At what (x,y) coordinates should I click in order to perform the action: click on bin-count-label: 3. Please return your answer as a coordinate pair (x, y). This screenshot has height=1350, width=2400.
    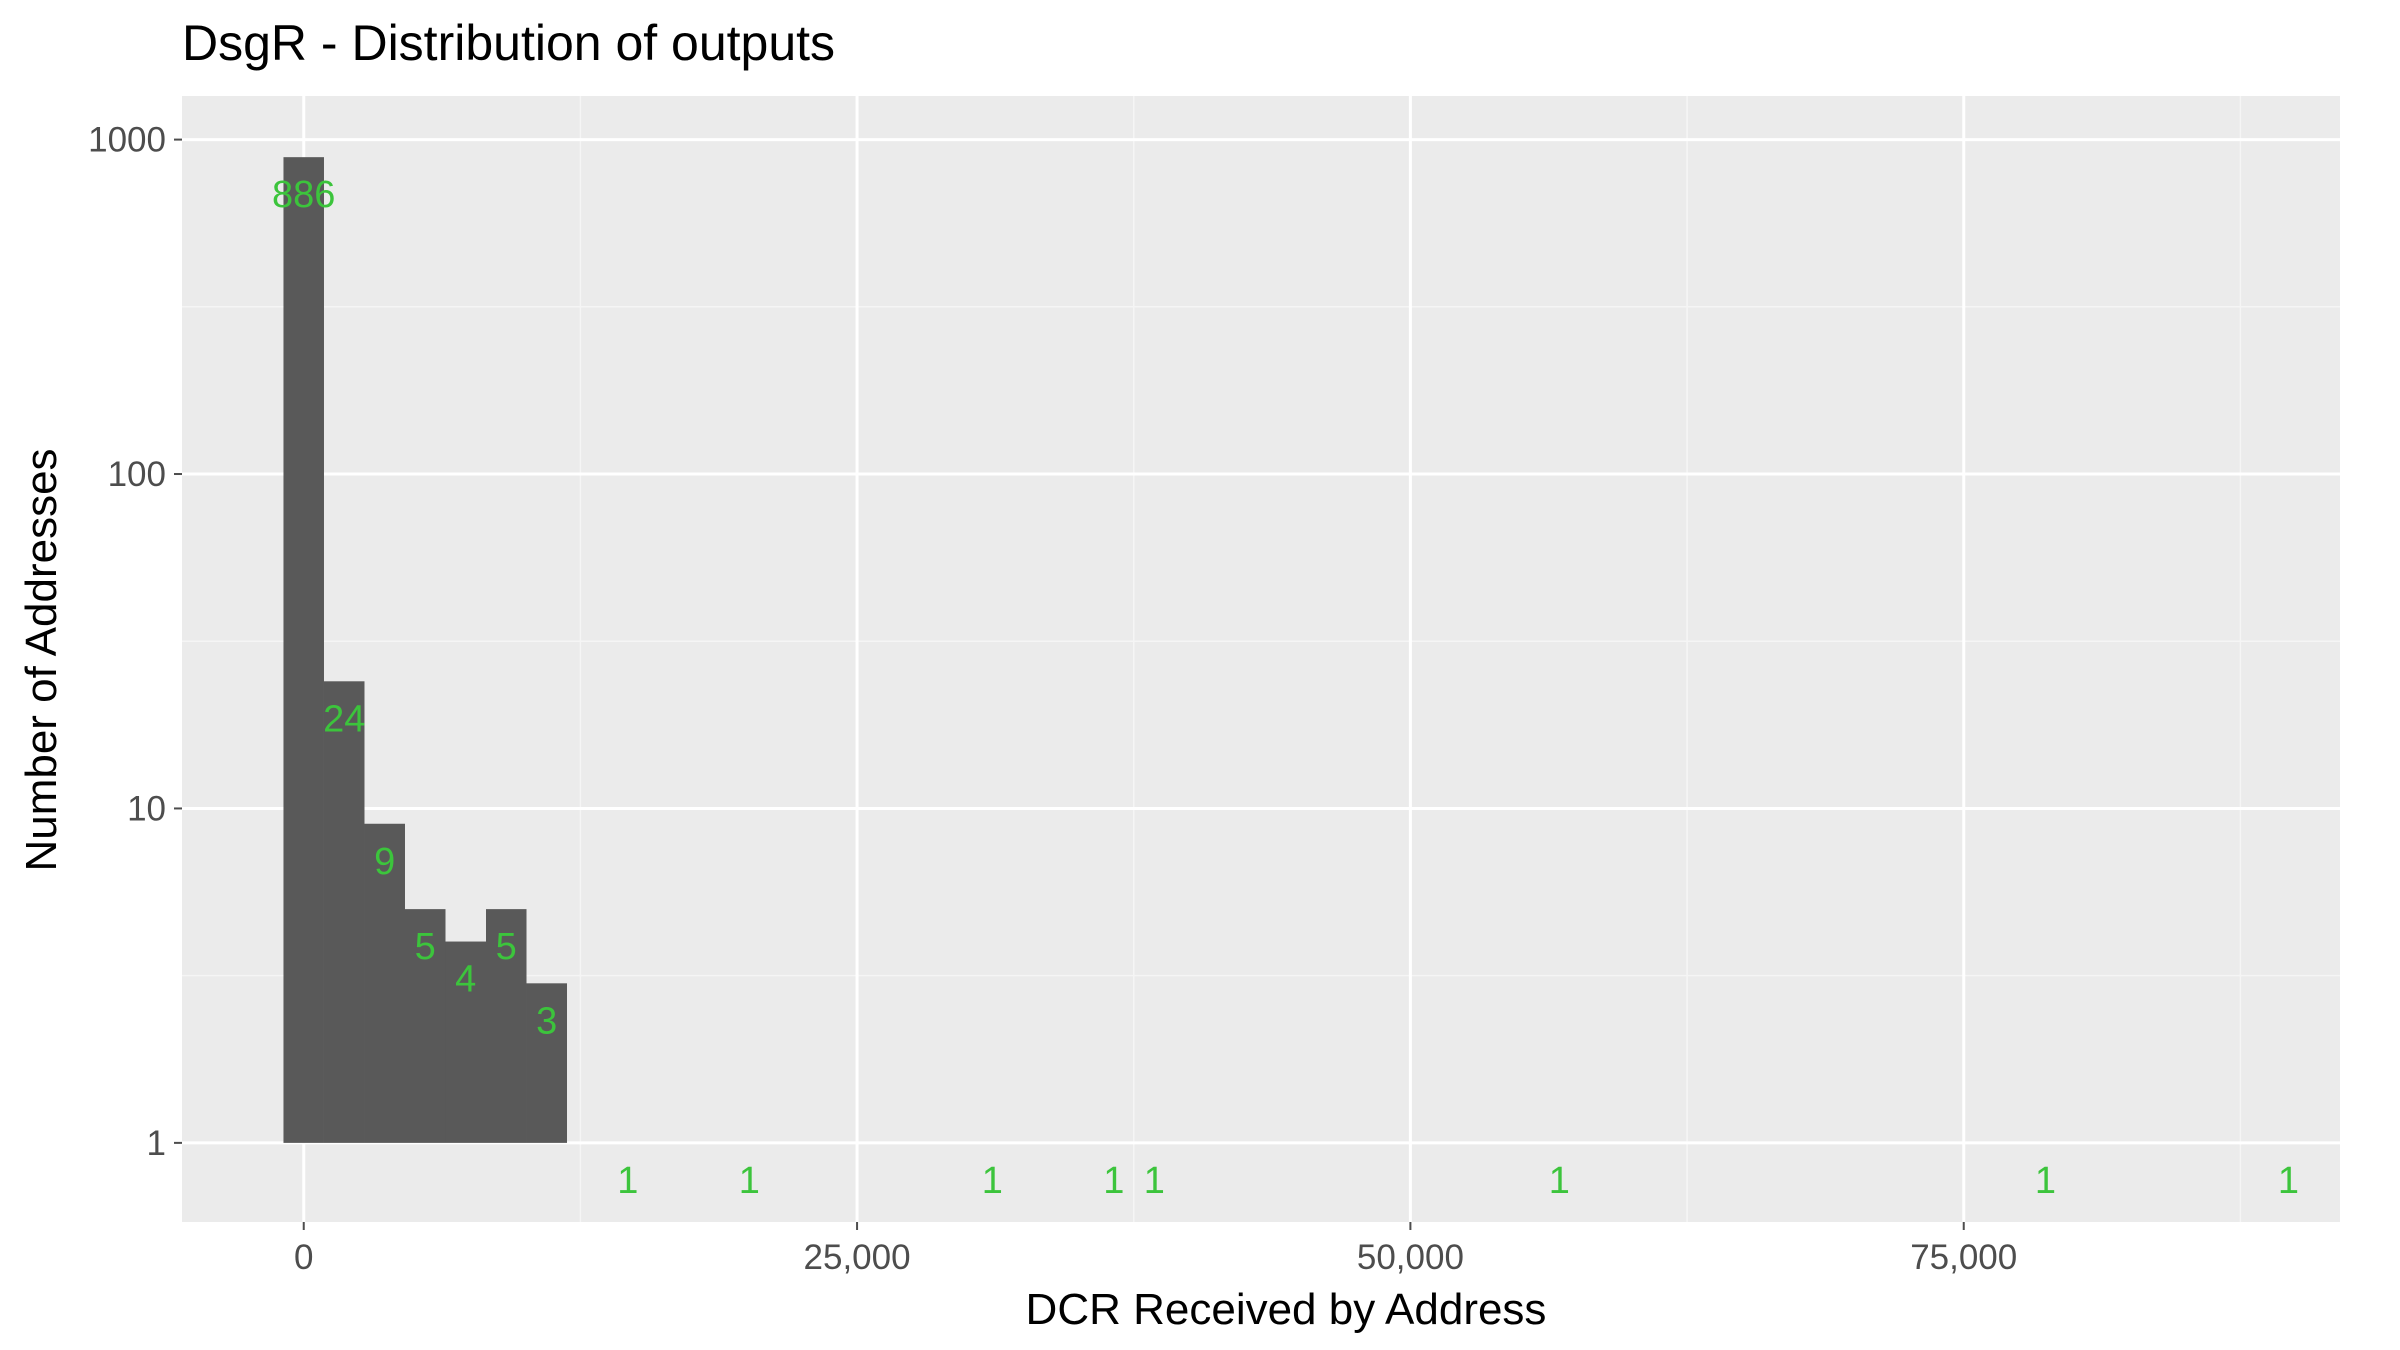
    Looking at the image, I should click on (546, 1021).